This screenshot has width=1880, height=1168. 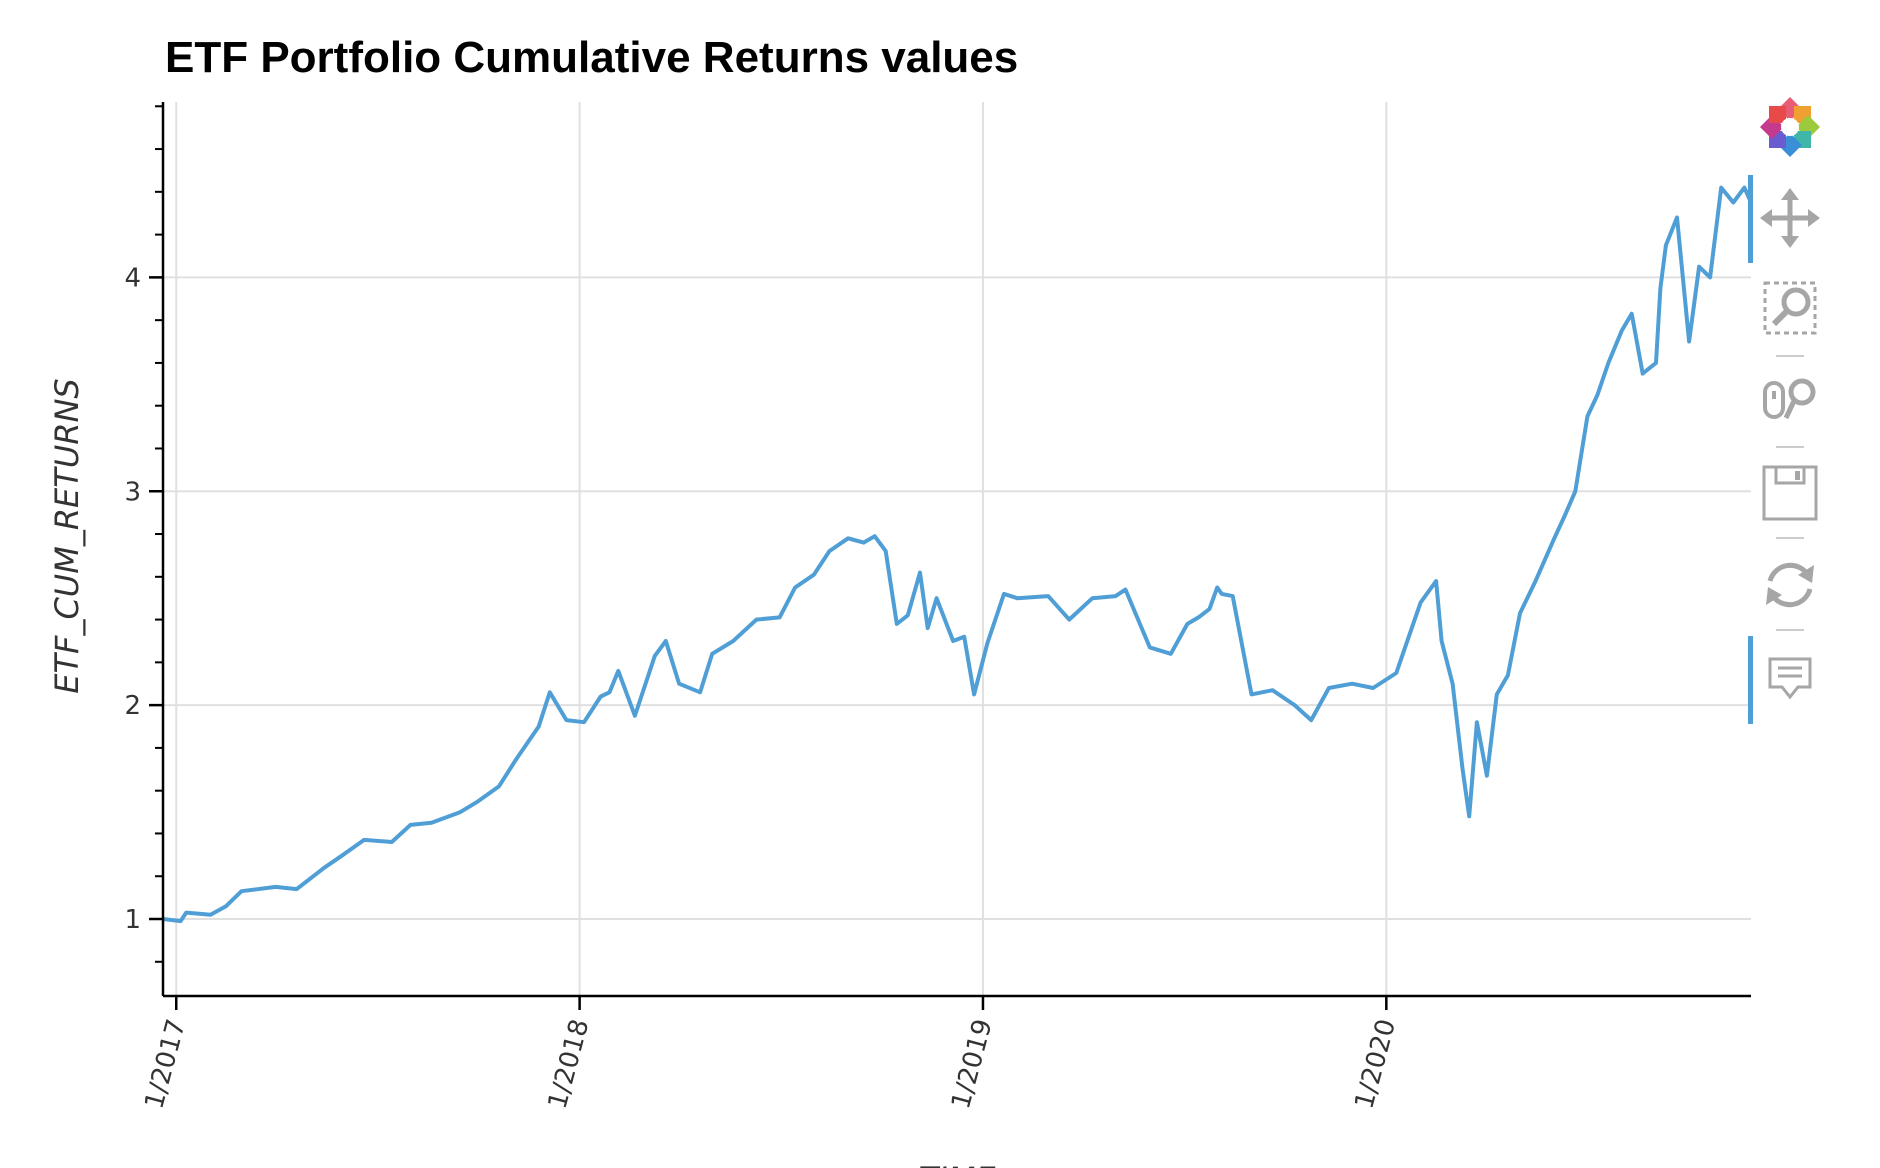 What do you see at coordinates (132, 706) in the screenshot?
I see `y-tick-label: 2` at bounding box center [132, 706].